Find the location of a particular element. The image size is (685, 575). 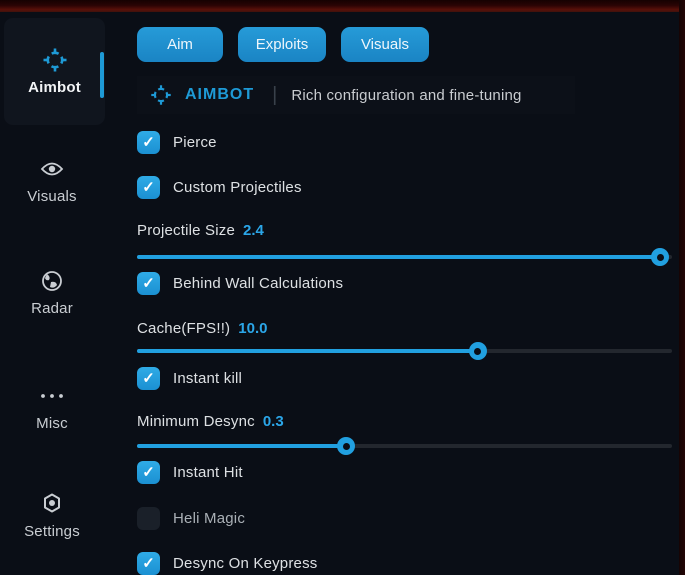

sidebar-item-misc: Misc is located at coordinates (52, 408).